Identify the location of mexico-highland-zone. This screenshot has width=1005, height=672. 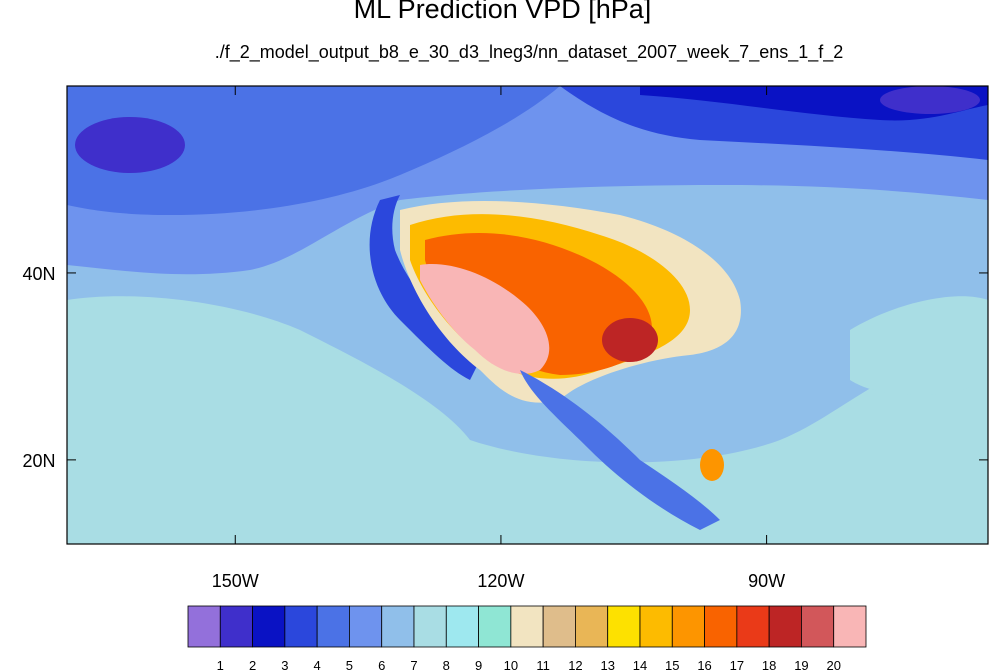
(620, 450).